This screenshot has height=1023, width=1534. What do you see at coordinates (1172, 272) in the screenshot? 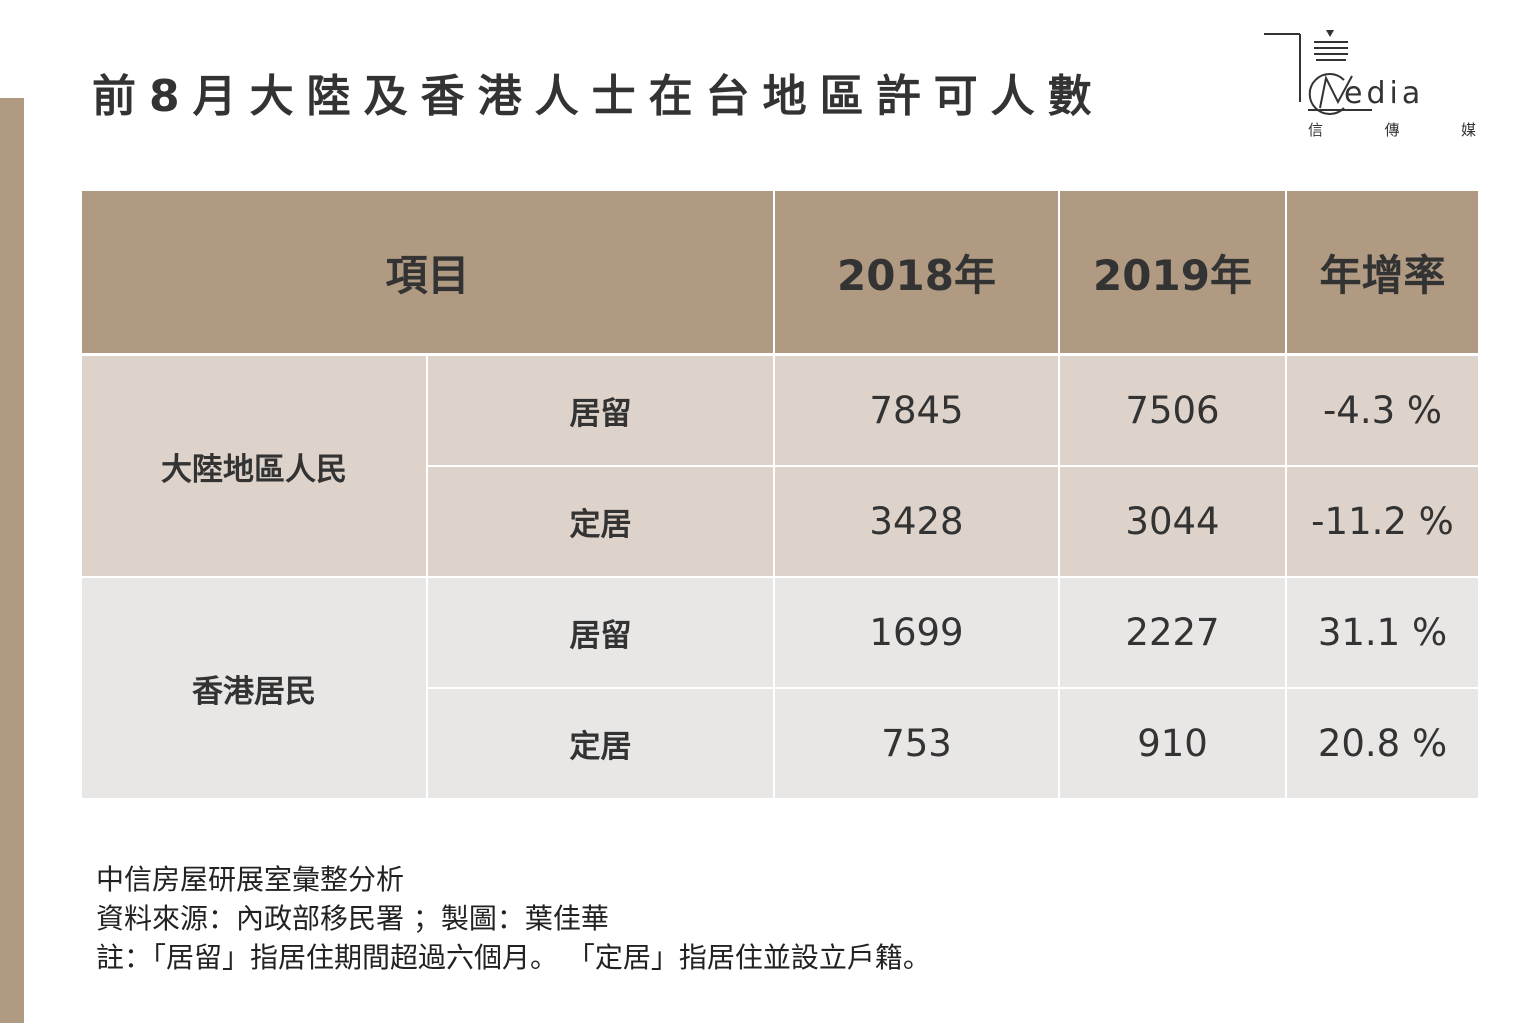
I see `column-header-2019: 2019年` at bounding box center [1172, 272].